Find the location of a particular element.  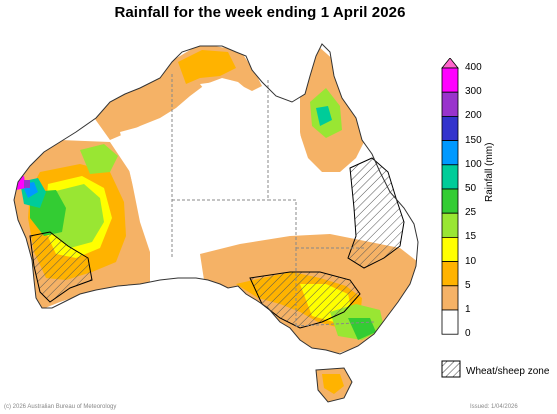

legend-tick-label: 150 is located at coordinates (473, 140).